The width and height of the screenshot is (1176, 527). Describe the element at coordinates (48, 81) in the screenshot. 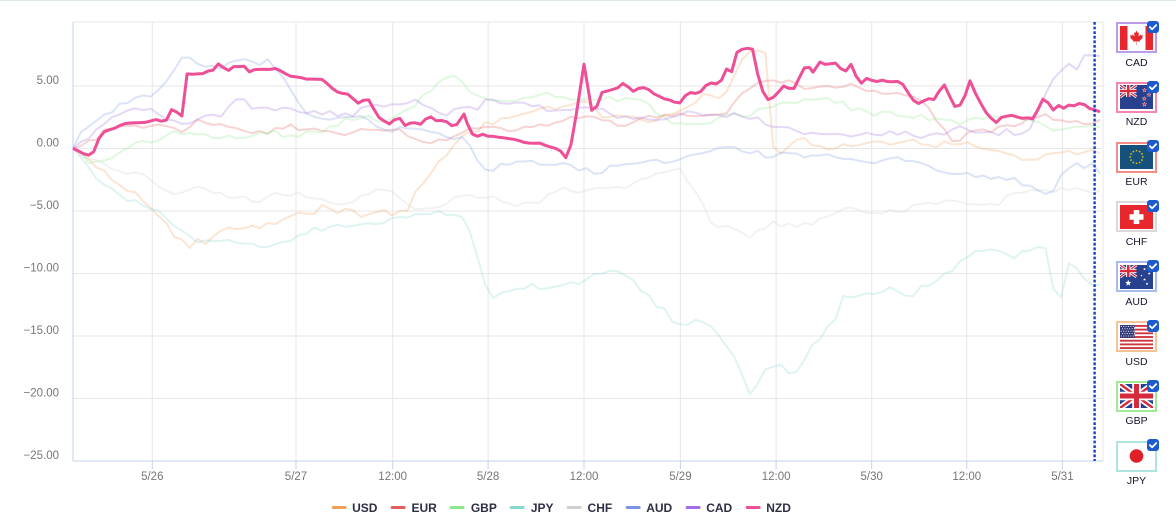

I see `svg-text: 5.00` at that location.